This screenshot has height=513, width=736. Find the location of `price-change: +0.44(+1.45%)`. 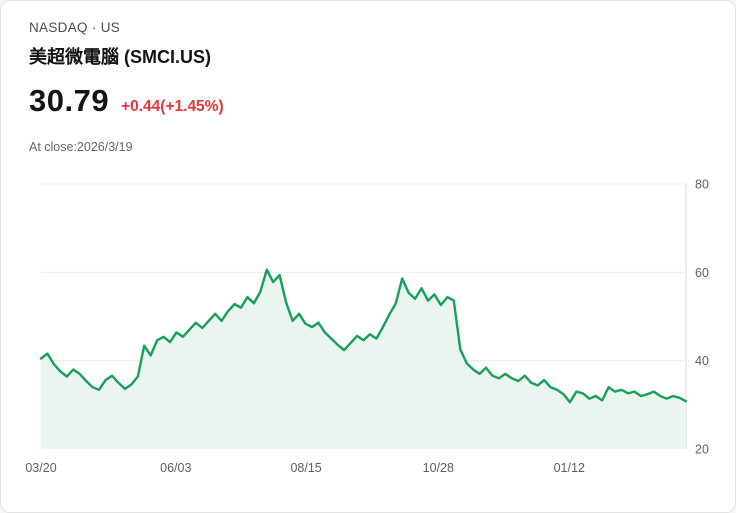

price-change: +0.44(+1.45%) is located at coordinates (172, 106).